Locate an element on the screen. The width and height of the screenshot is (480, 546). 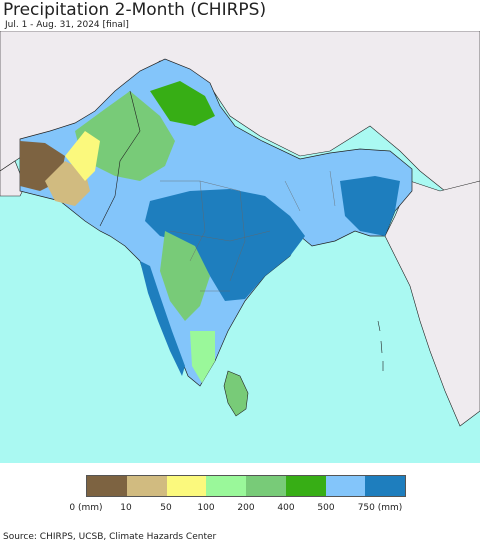
legend-label-1: 10 is located at coordinates (126, 508).